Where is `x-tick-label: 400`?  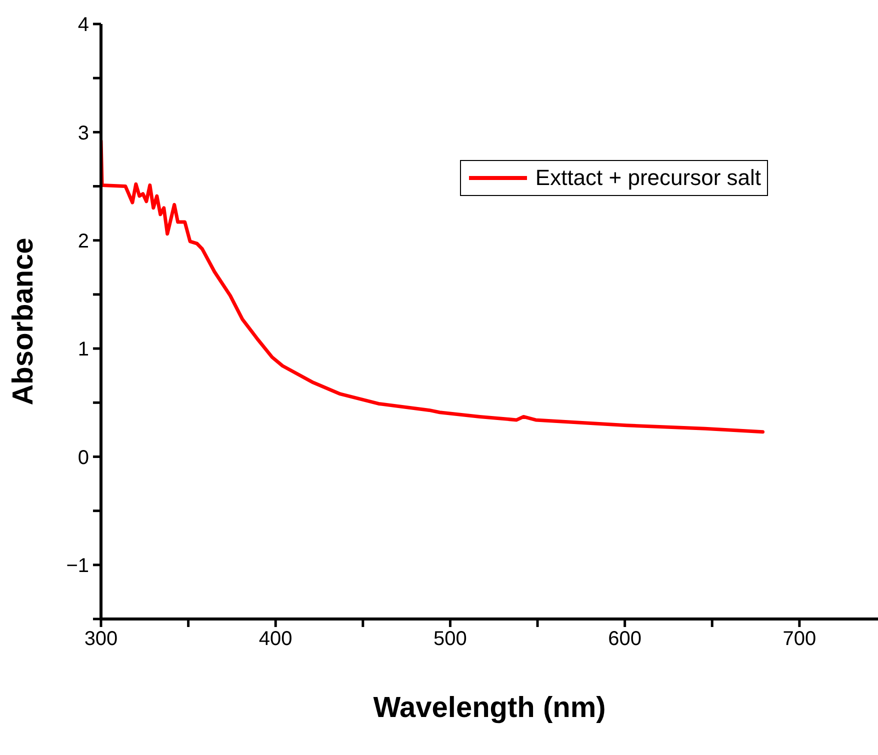 x-tick-label: 400 is located at coordinates (275, 639).